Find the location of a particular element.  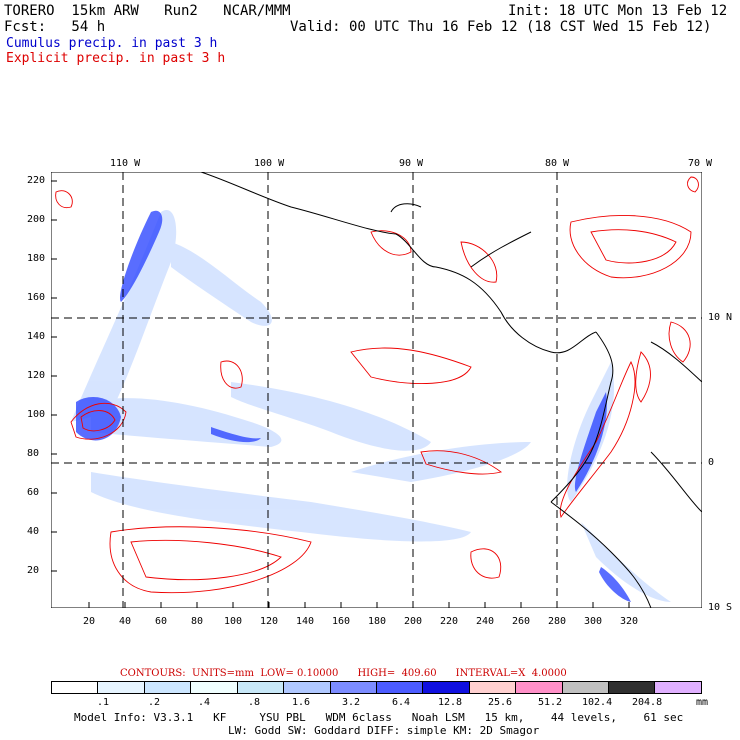

legend-label: 102.4 is located at coordinates (597, 702).